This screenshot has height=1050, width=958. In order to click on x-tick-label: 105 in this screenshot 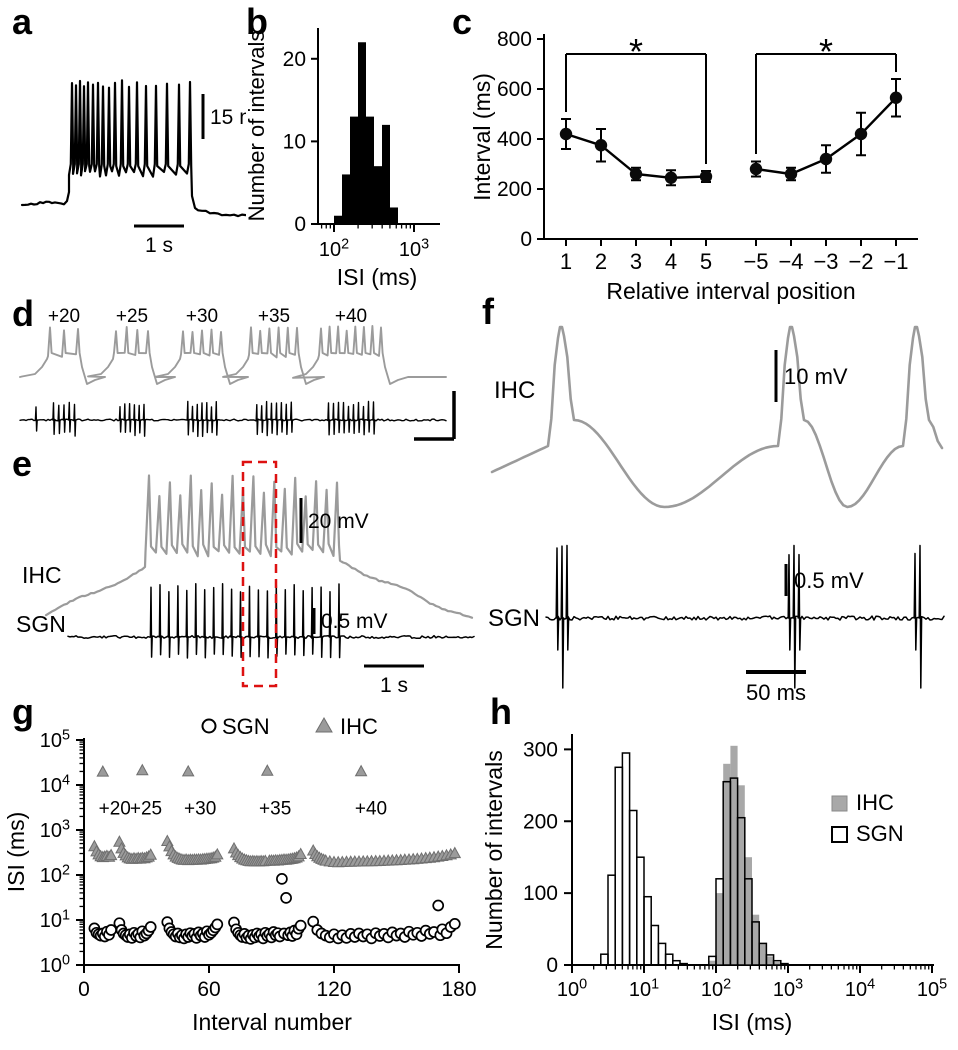, I will do `click(932, 988)`.